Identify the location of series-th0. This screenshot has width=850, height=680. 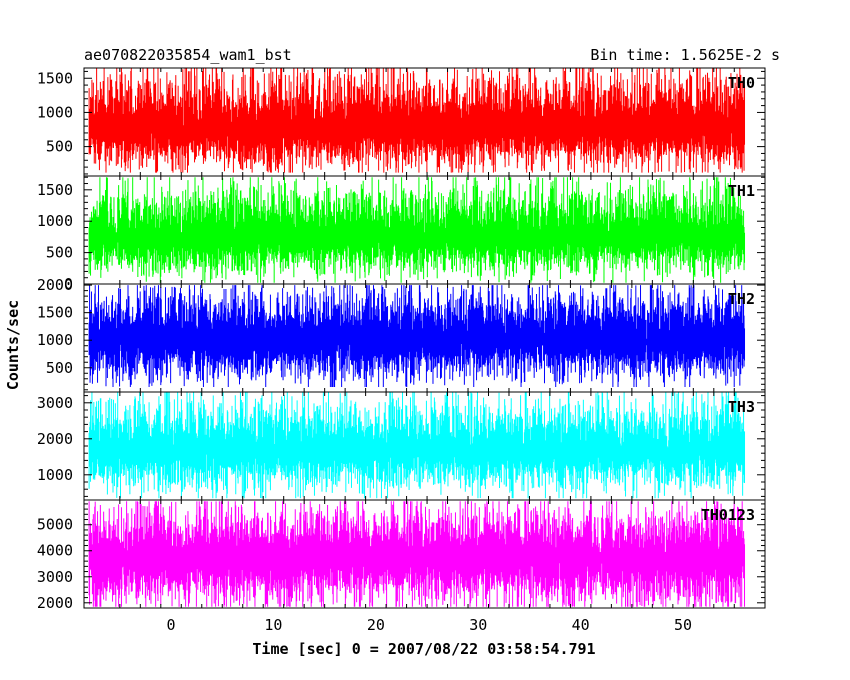
(417, 120).